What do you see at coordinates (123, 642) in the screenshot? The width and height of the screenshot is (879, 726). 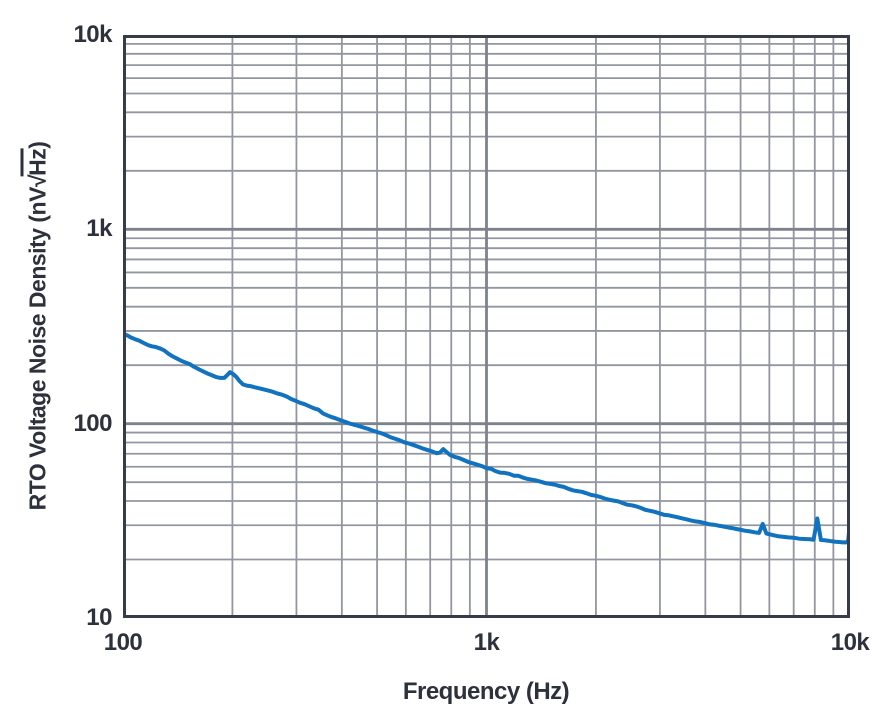 I see `x-tick-label: 100` at bounding box center [123, 642].